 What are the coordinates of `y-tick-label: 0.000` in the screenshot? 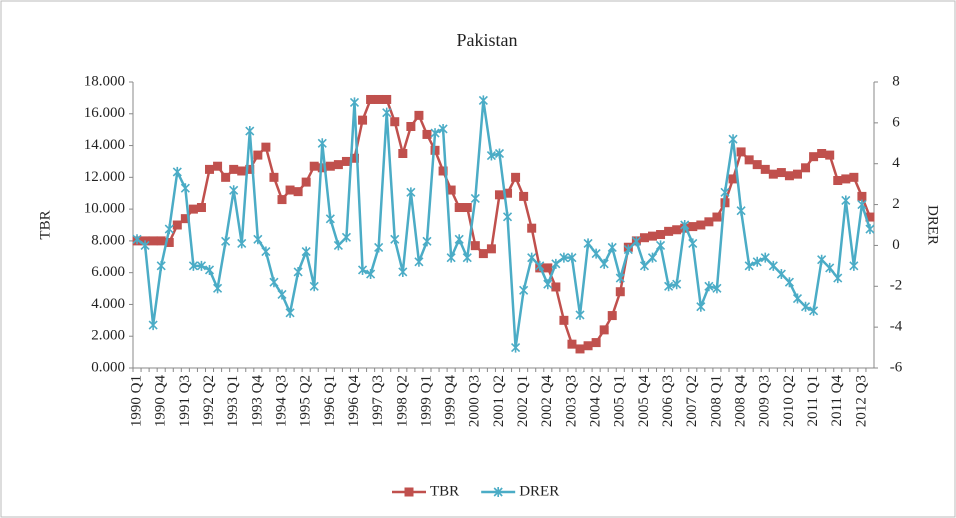 It's located at (108, 367).